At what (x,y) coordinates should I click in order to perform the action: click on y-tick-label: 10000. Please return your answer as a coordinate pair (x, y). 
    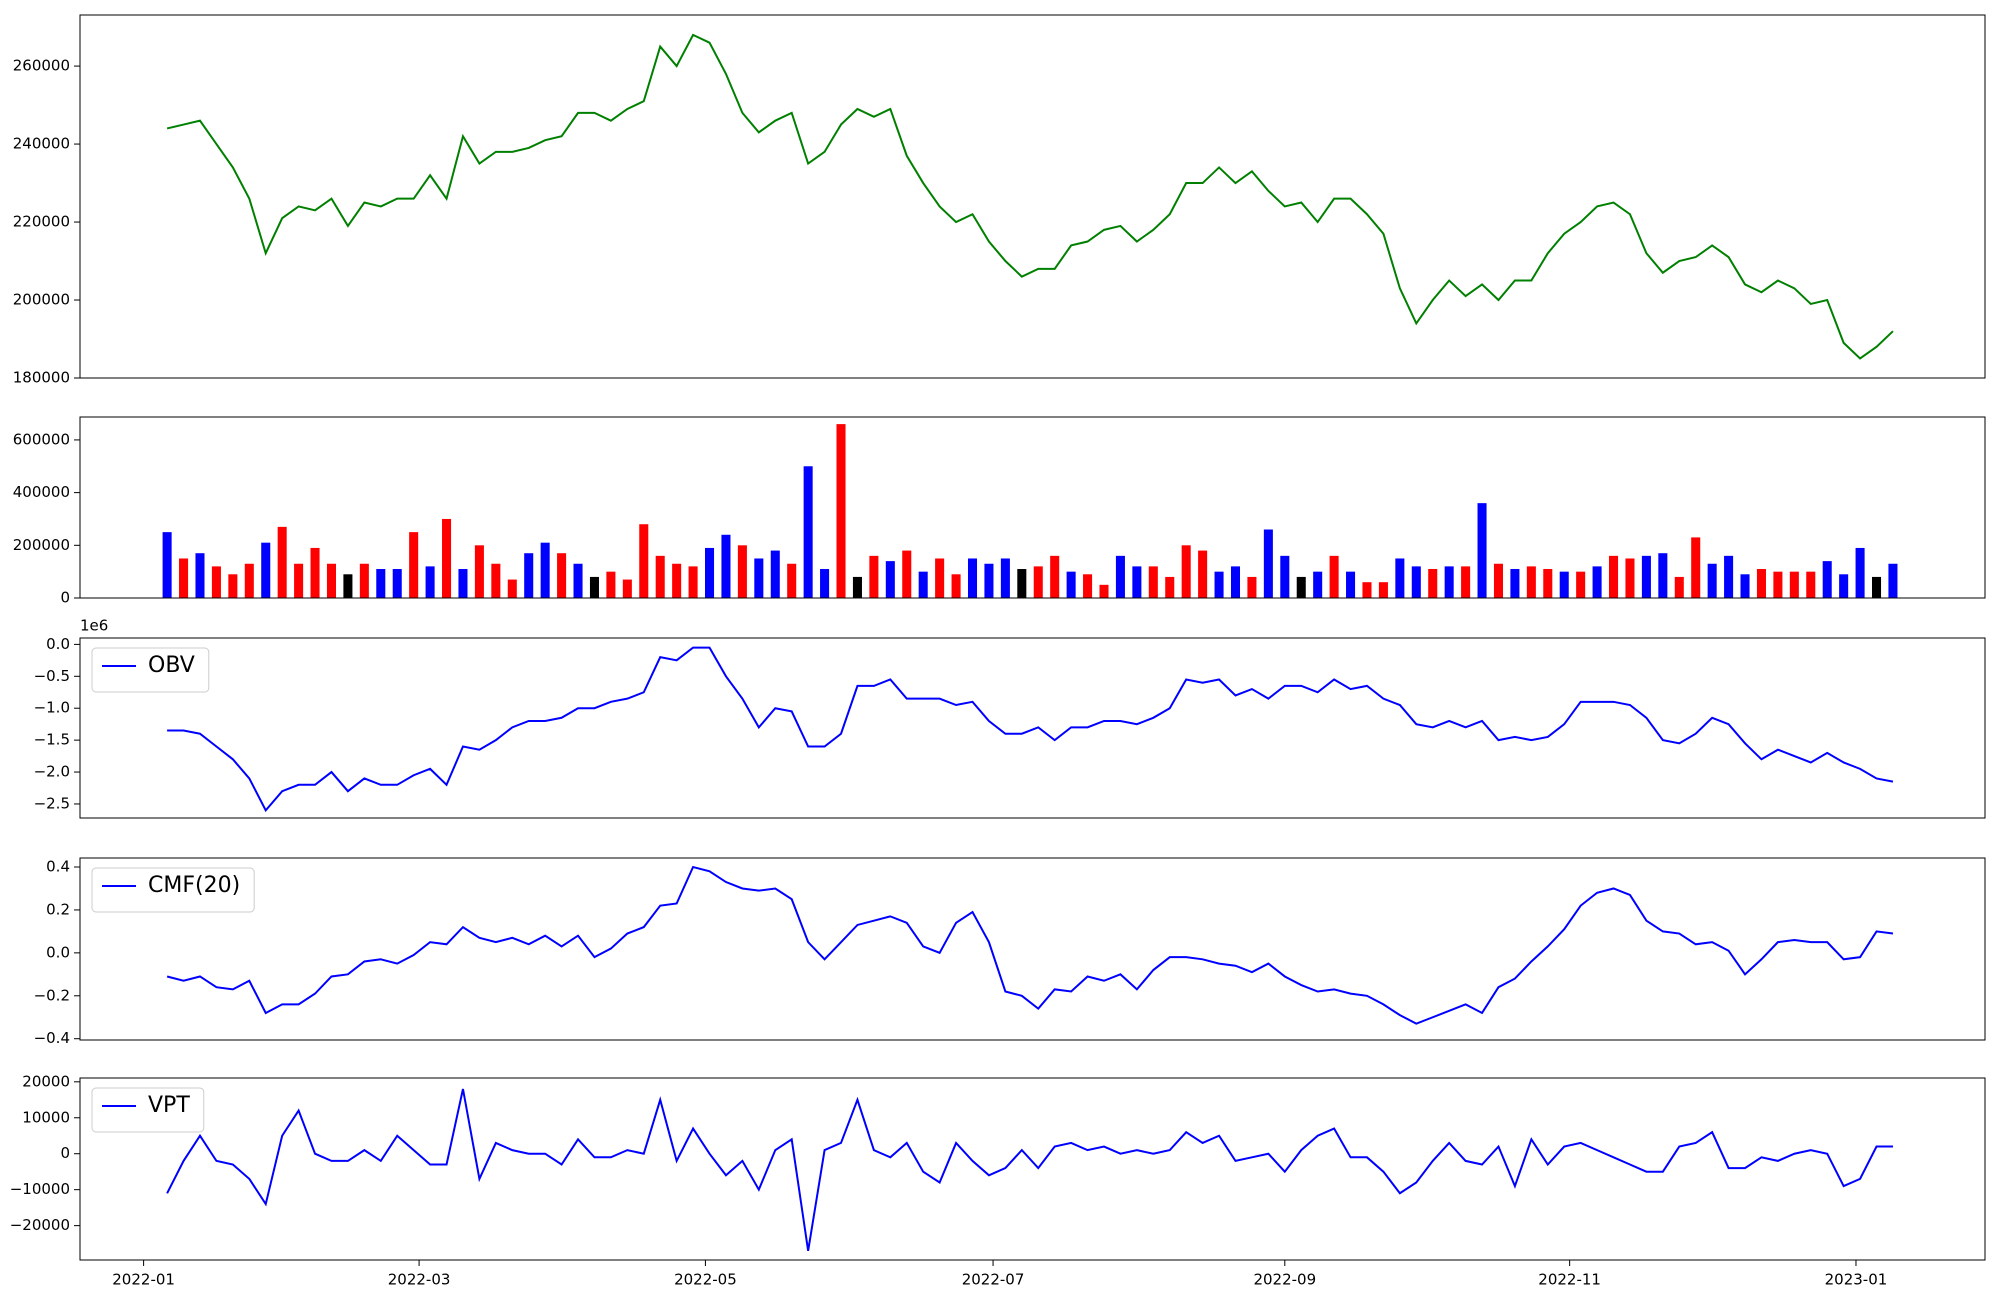
    Looking at the image, I should click on (46, 1117).